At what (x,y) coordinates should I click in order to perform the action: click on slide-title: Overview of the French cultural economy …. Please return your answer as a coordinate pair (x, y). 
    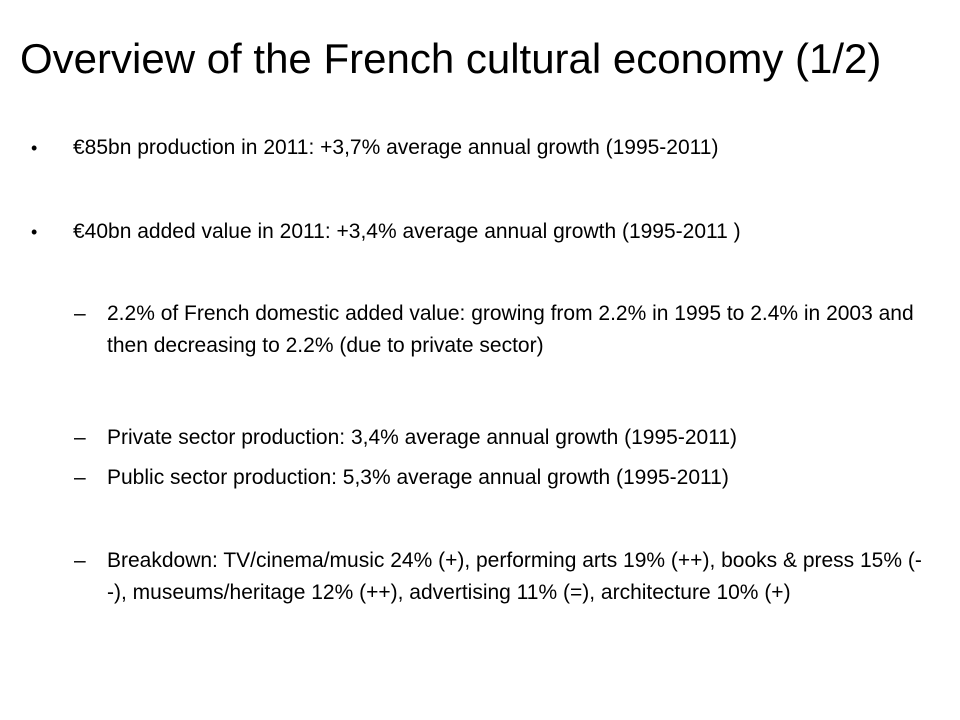
    Looking at the image, I should click on (451, 58).